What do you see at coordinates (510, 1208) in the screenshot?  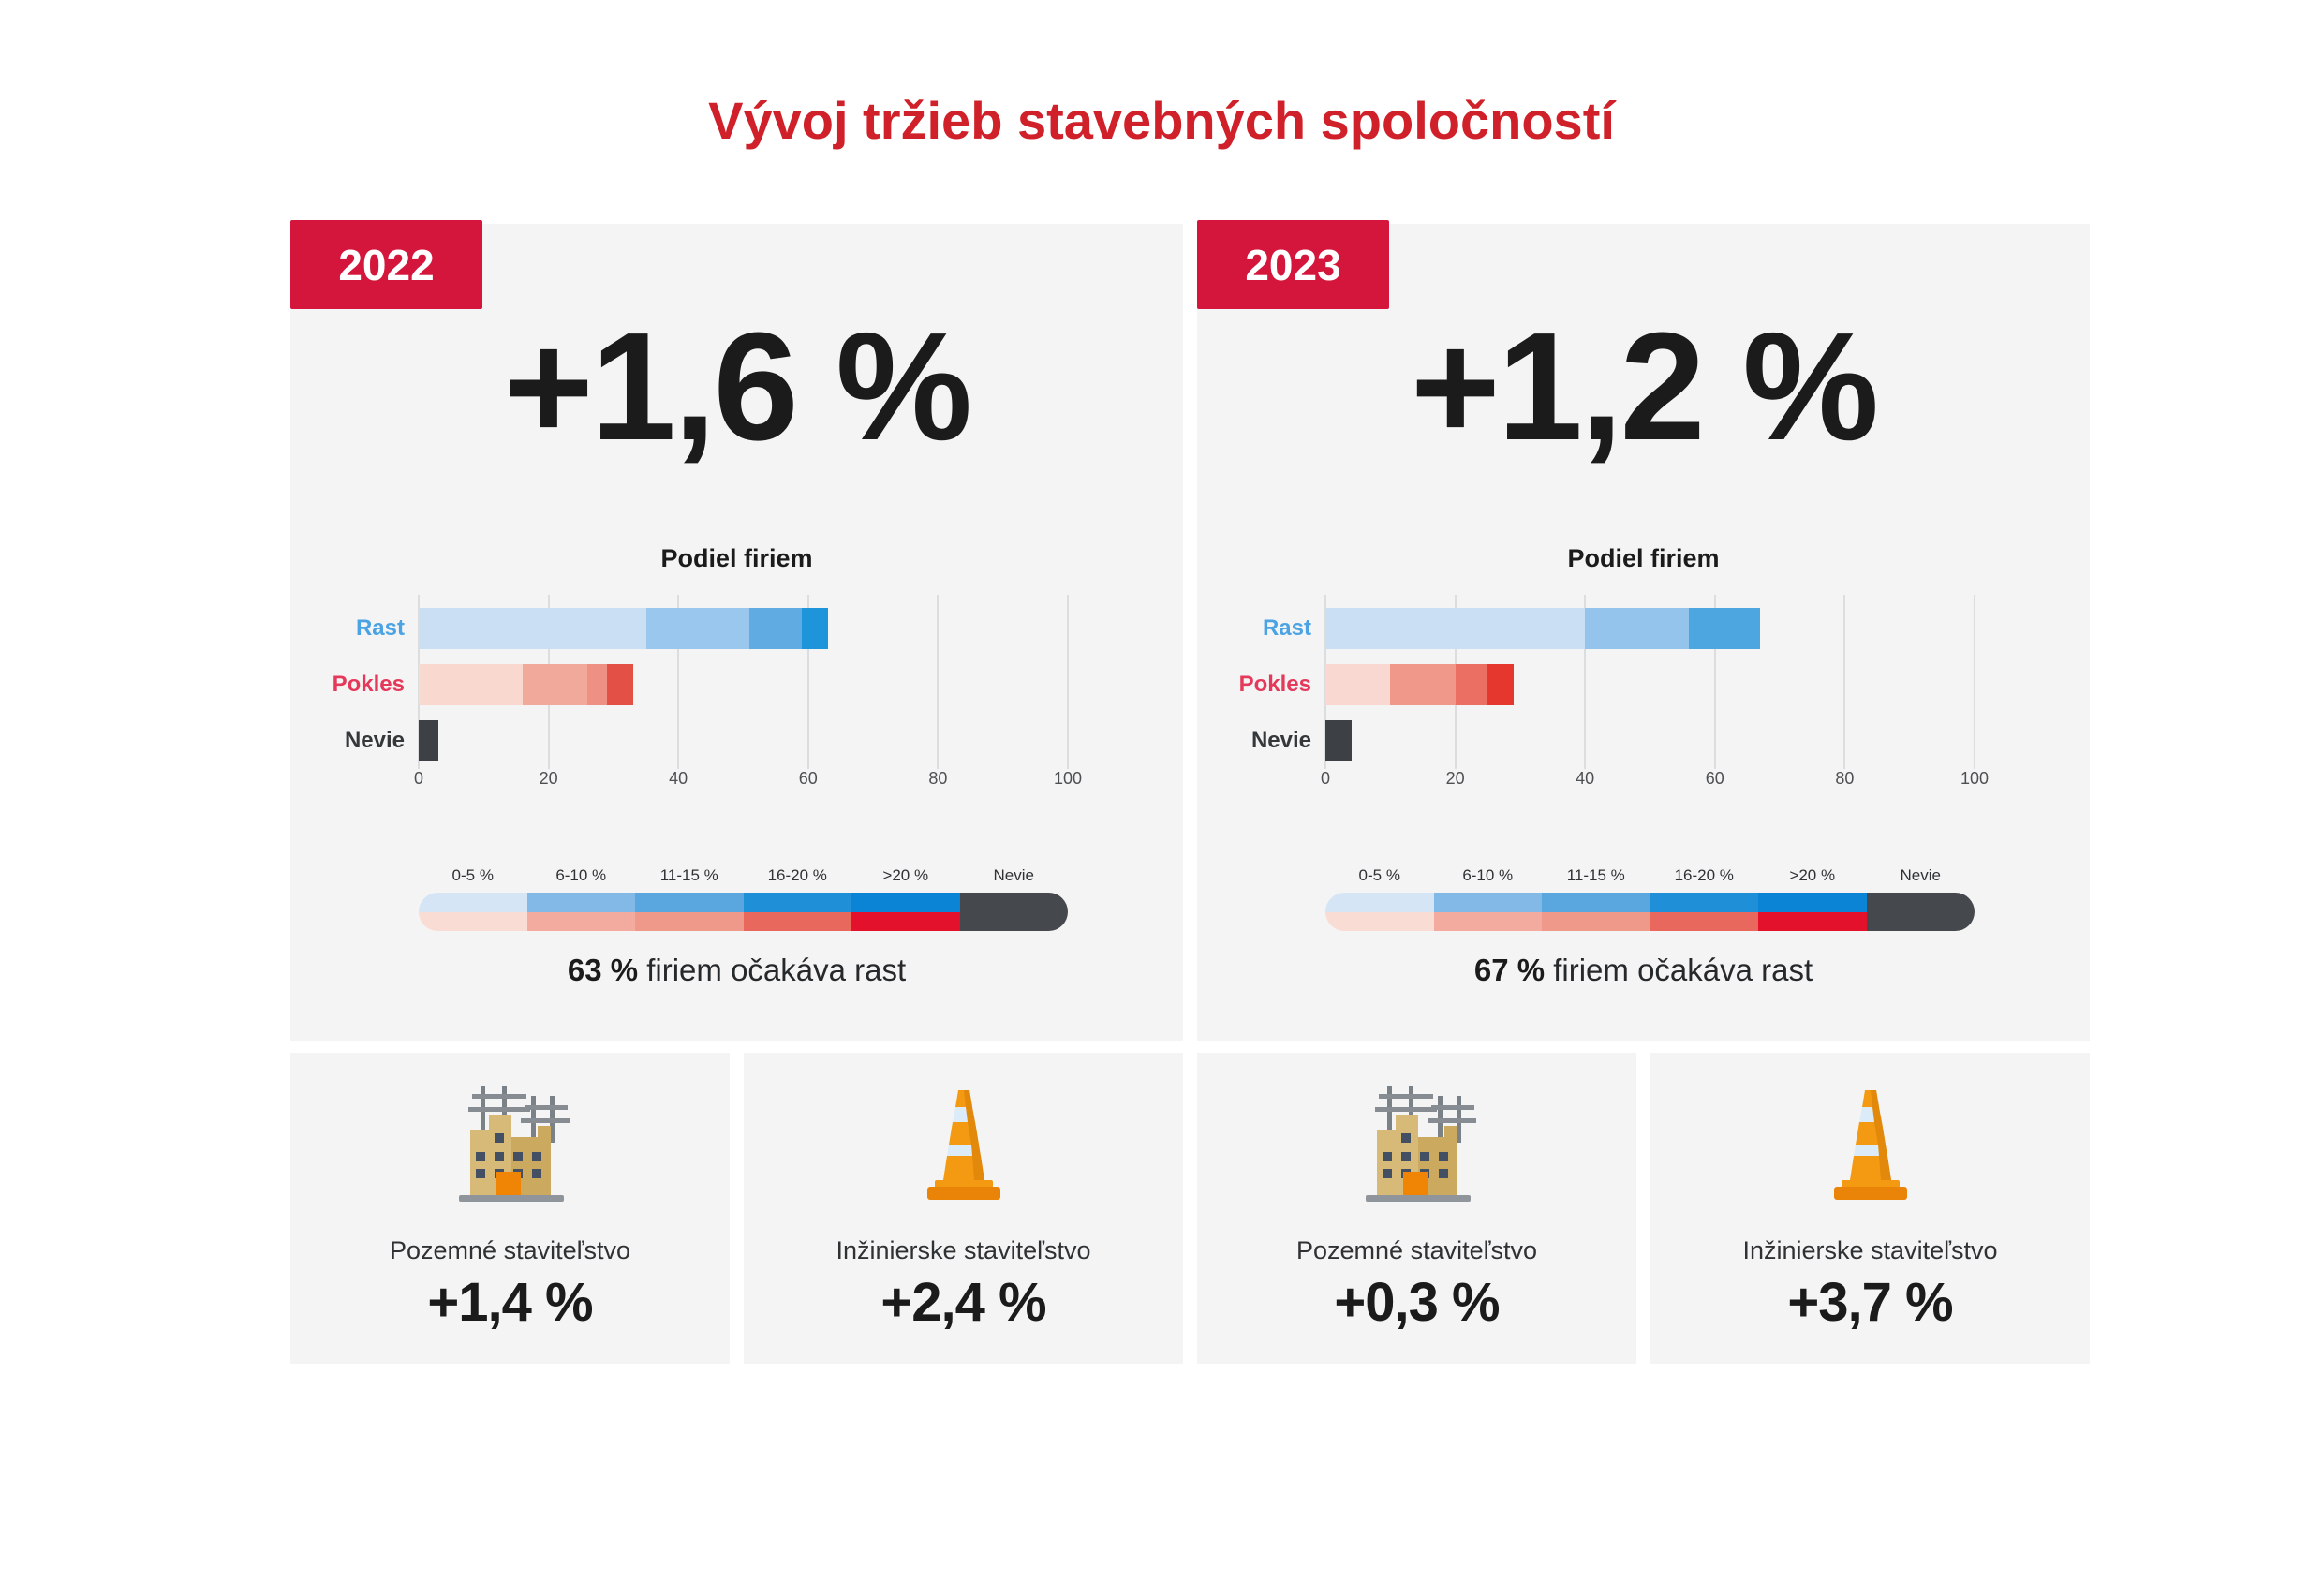 I see `card-pozemne-2022: Pozemné staviteľstvo +1,4 %` at bounding box center [510, 1208].